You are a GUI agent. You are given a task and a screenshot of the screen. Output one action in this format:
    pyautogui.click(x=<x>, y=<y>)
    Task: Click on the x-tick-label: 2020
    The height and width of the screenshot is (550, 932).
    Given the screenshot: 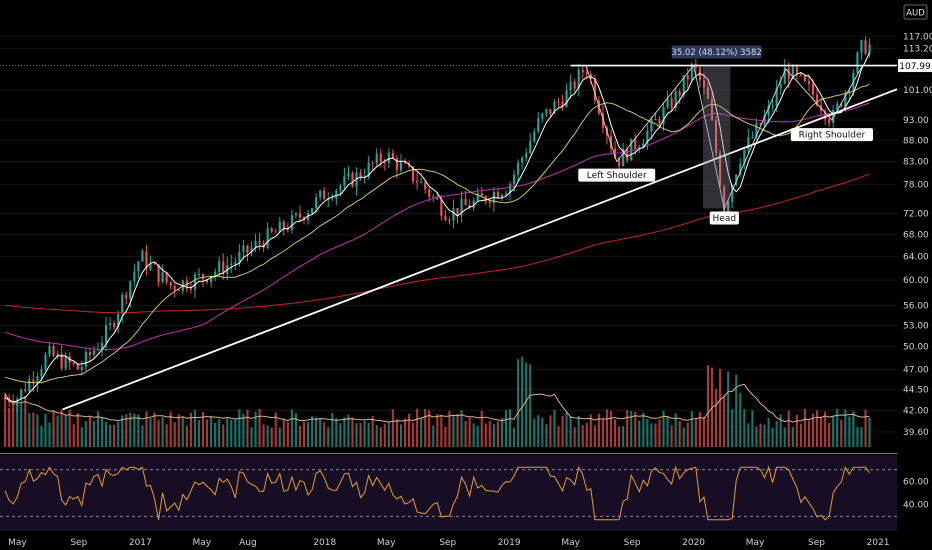 What is the action you would take?
    pyautogui.click(x=693, y=543)
    